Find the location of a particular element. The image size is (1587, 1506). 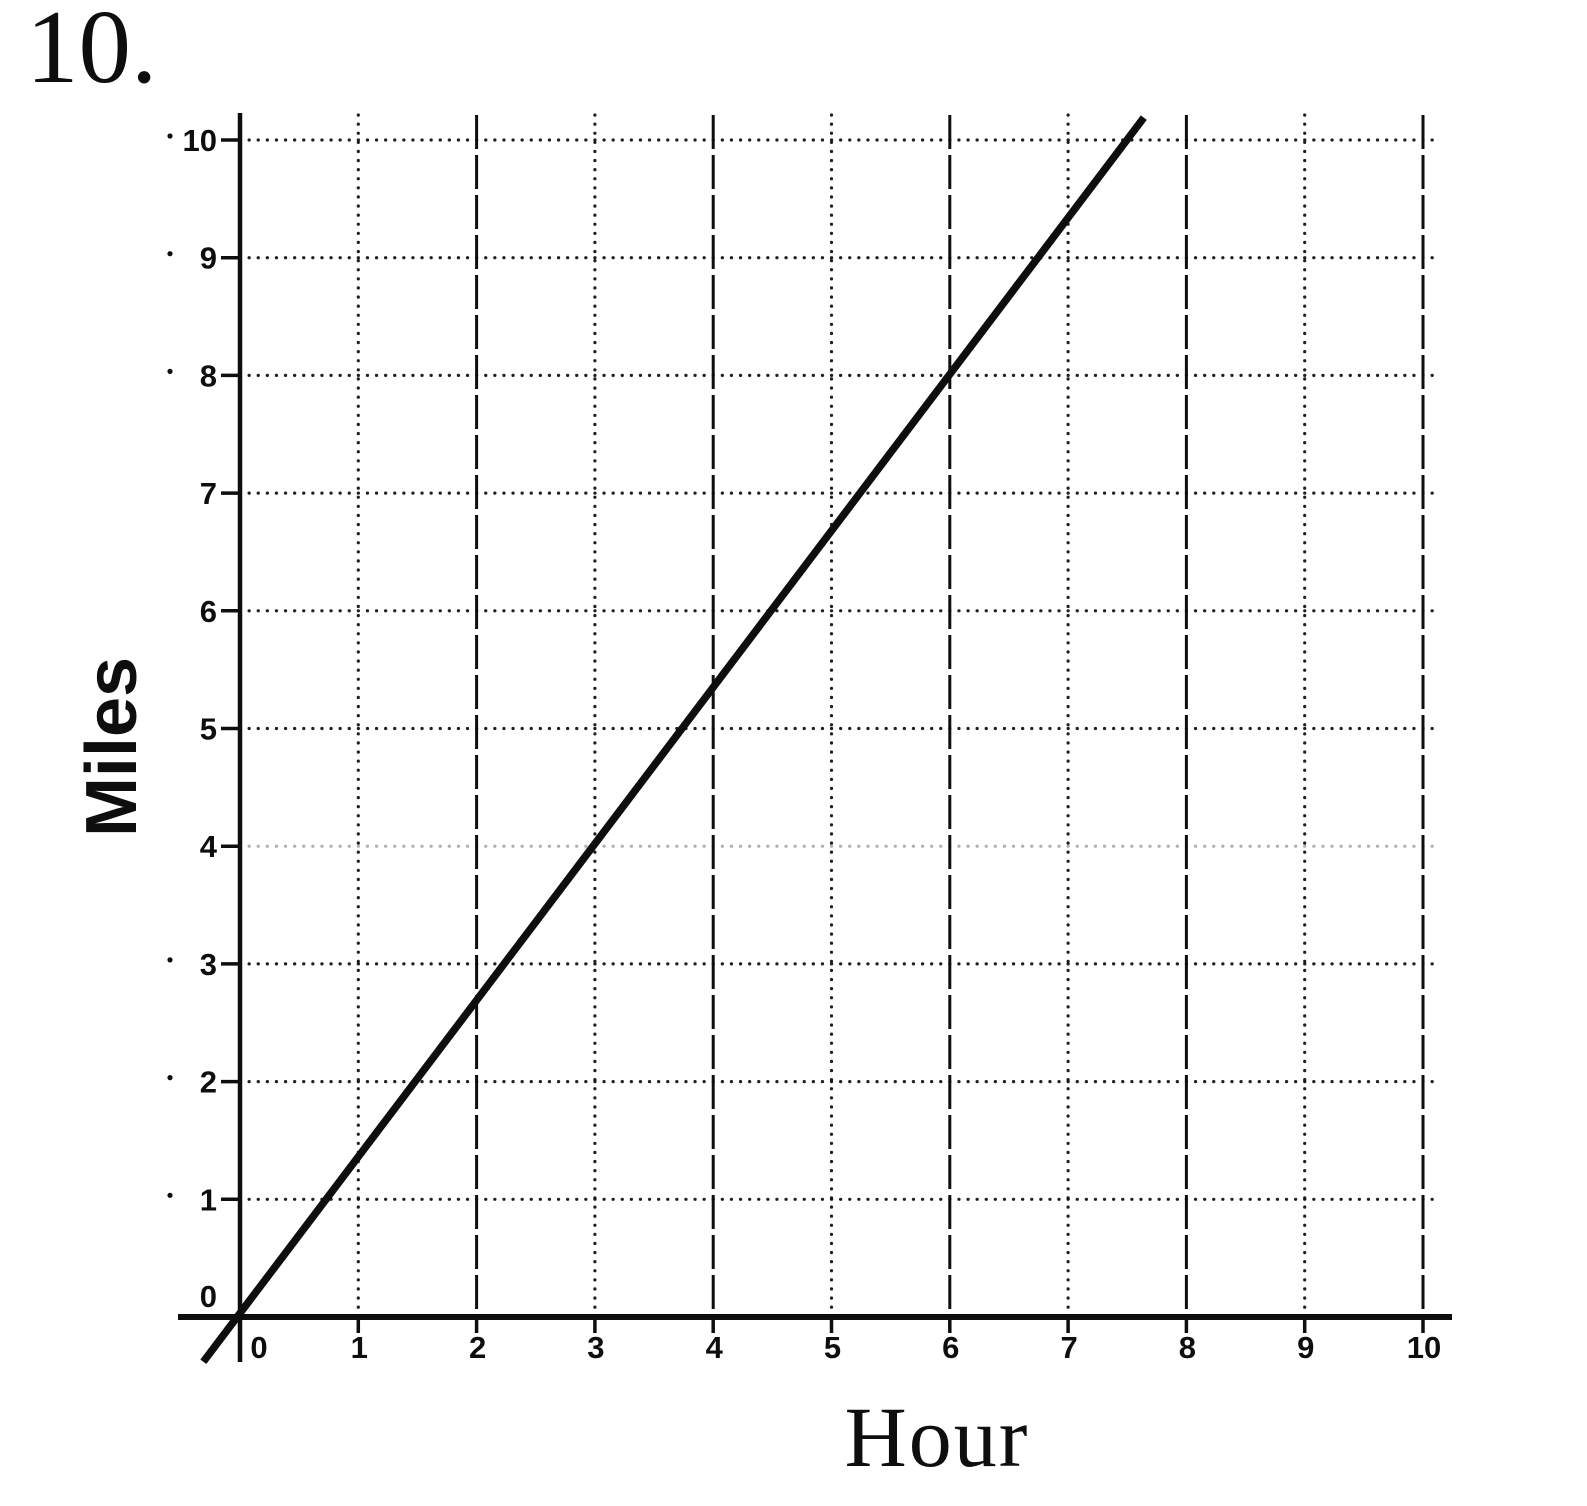

x-tick-label: 7 is located at coordinates (1068, 1347).